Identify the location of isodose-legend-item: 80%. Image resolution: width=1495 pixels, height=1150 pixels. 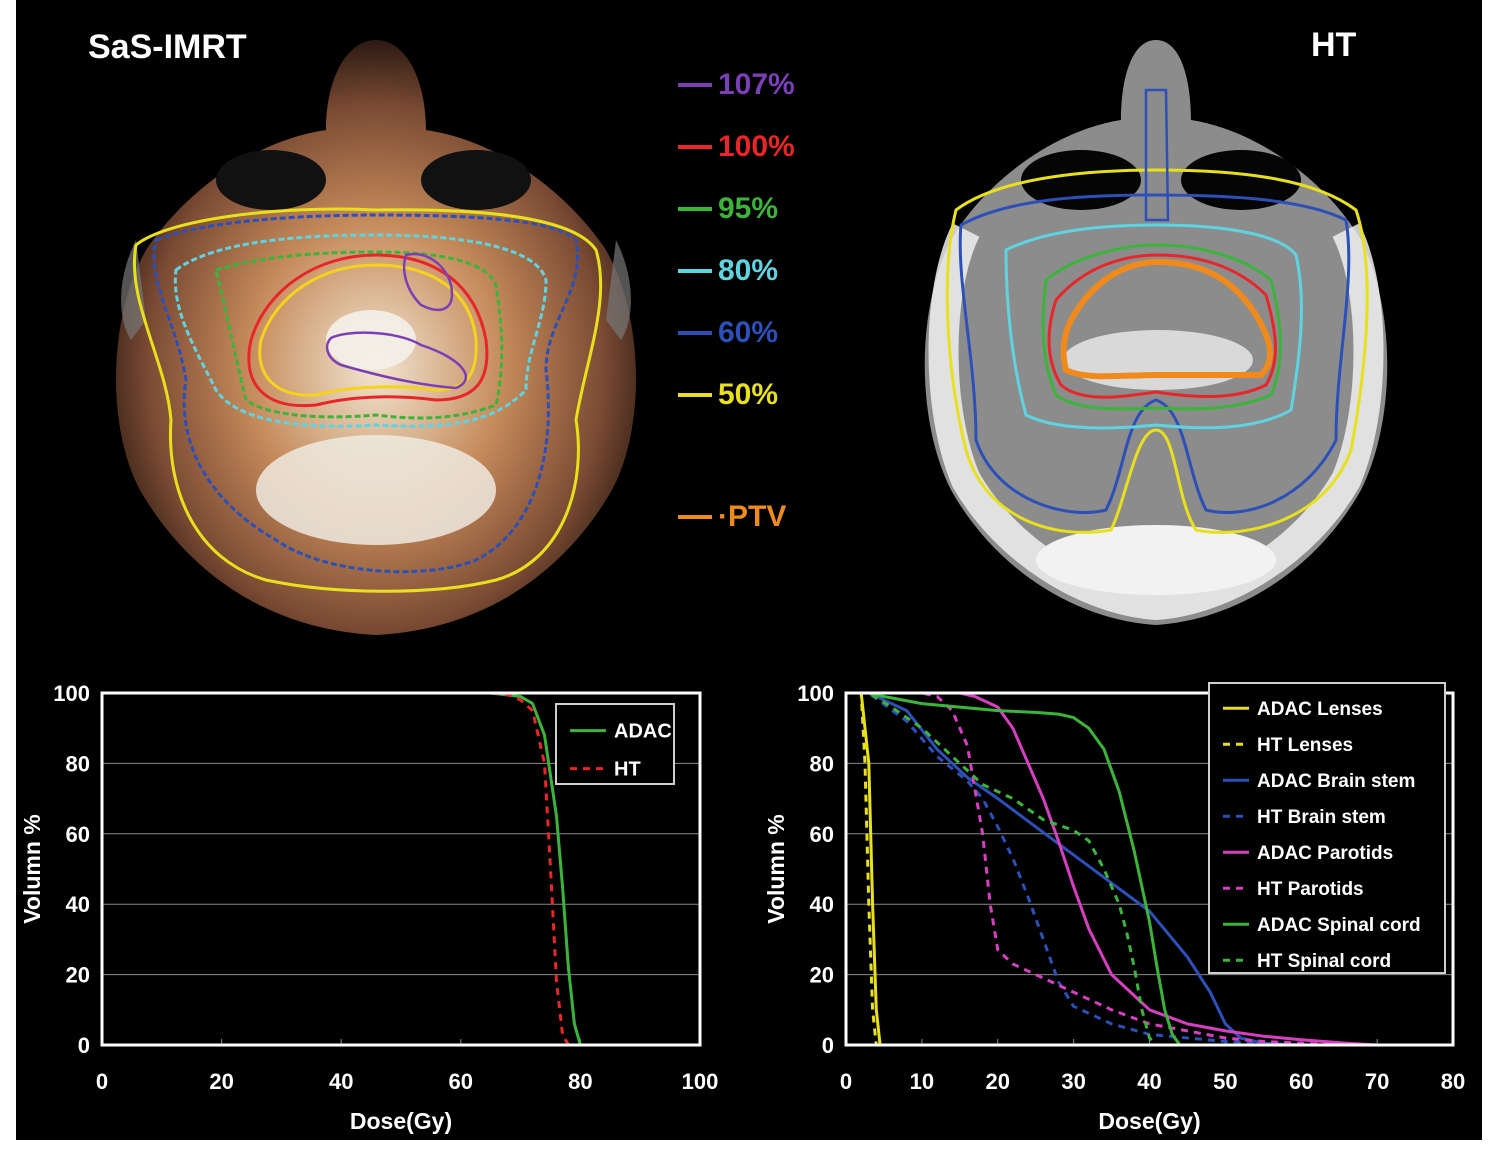
(728, 271).